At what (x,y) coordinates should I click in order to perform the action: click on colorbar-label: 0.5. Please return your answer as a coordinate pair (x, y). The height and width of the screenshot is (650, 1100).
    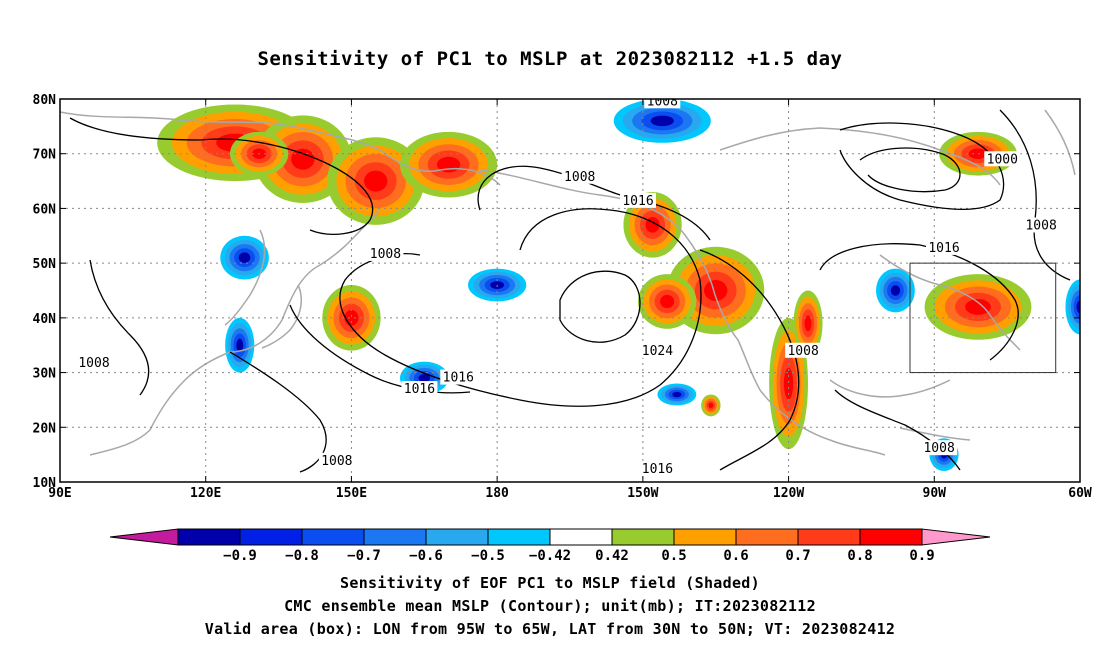
    Looking at the image, I should click on (673, 556).